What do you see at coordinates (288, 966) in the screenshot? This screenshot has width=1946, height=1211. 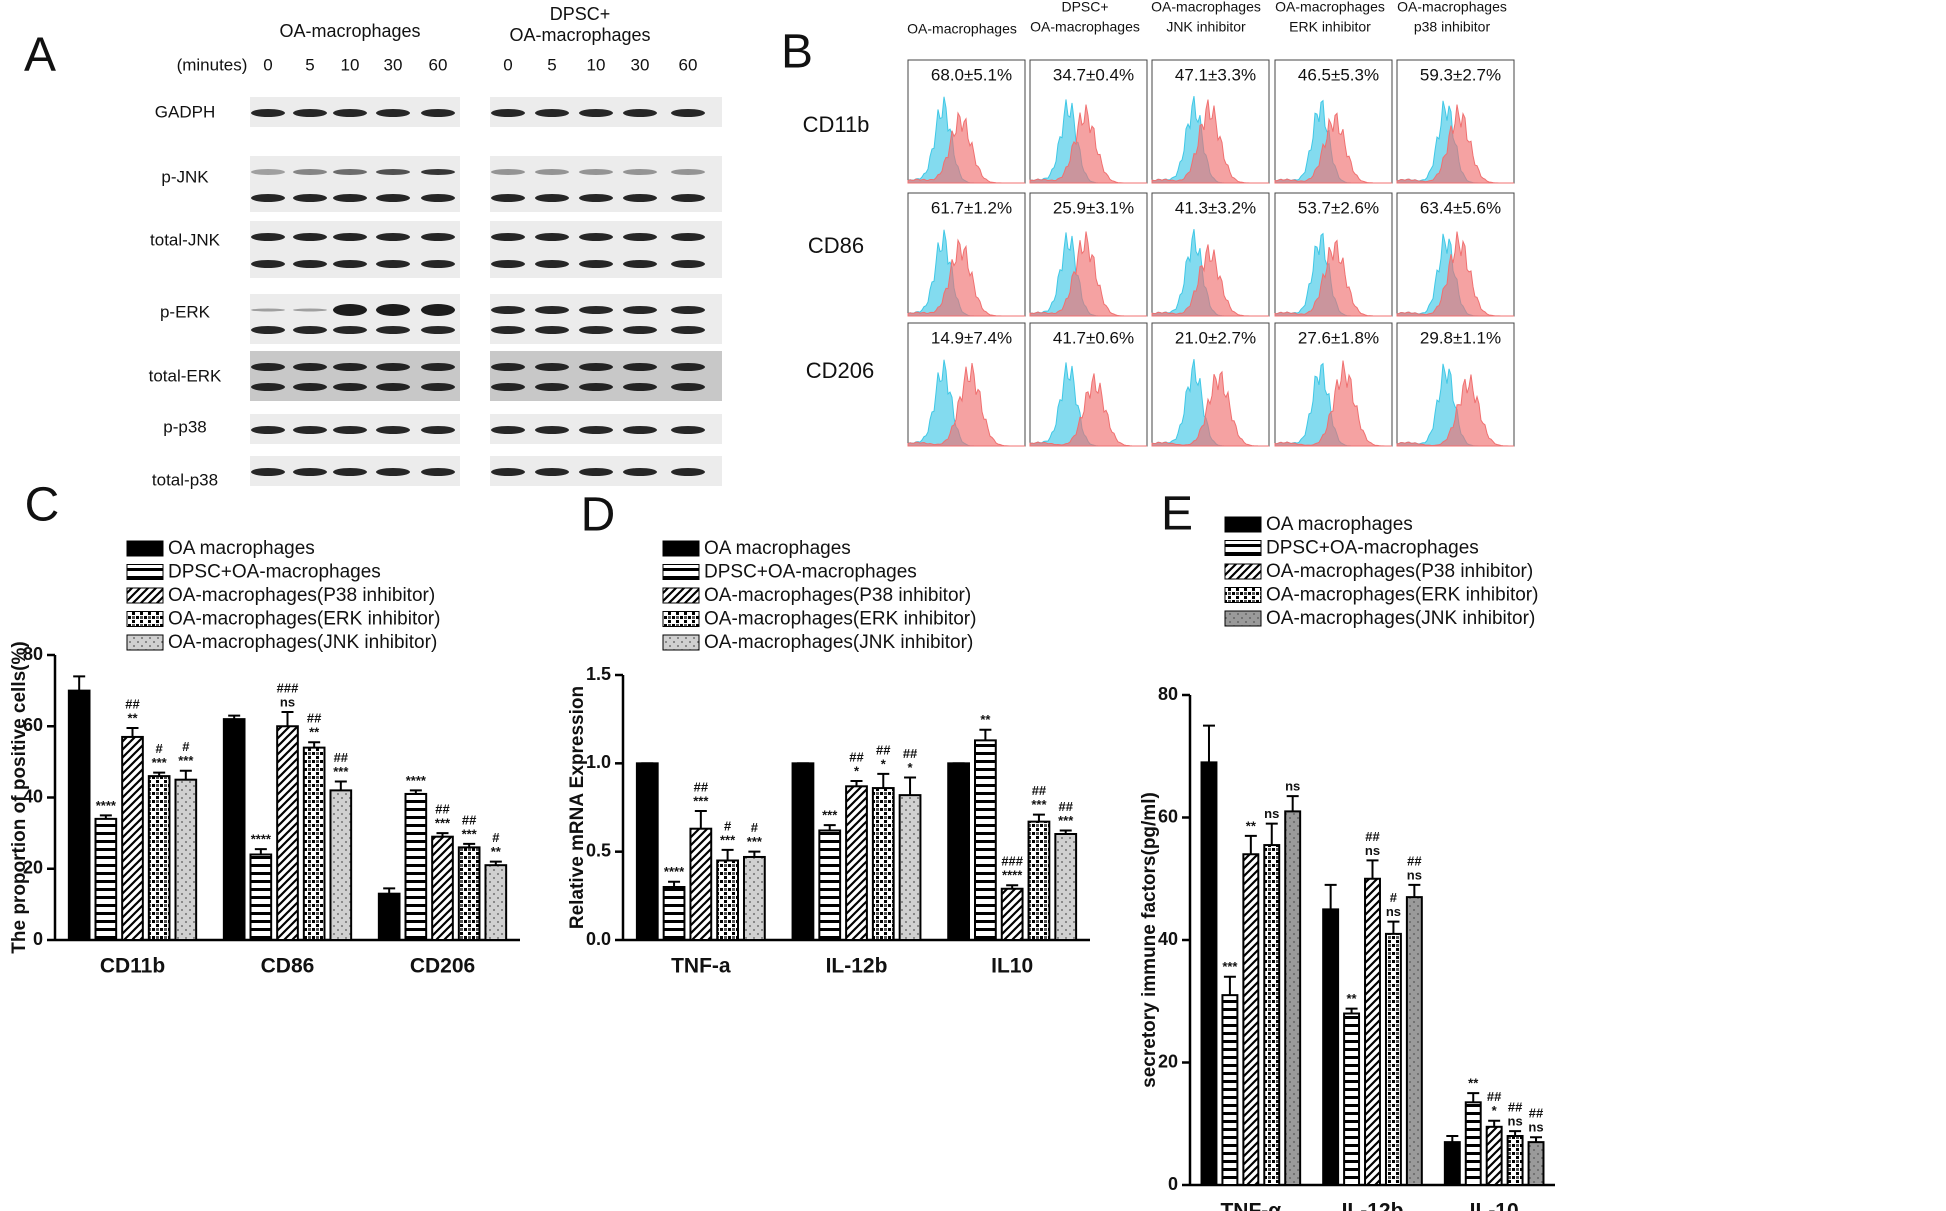 I see `x-tick-label: CD86` at bounding box center [288, 966].